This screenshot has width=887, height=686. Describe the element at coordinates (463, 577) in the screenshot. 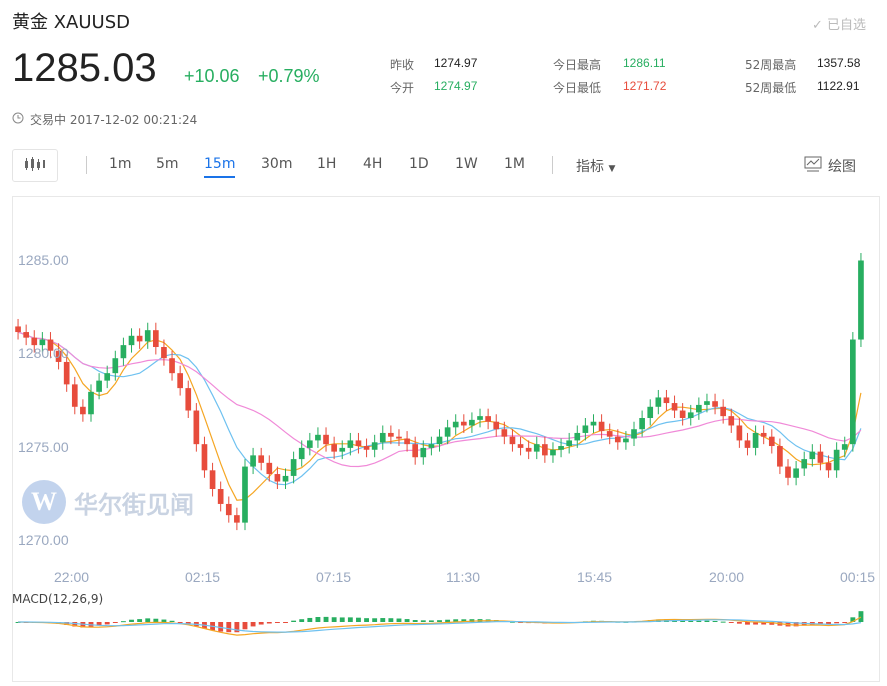

I see `x-tick-label: 11:30` at that location.